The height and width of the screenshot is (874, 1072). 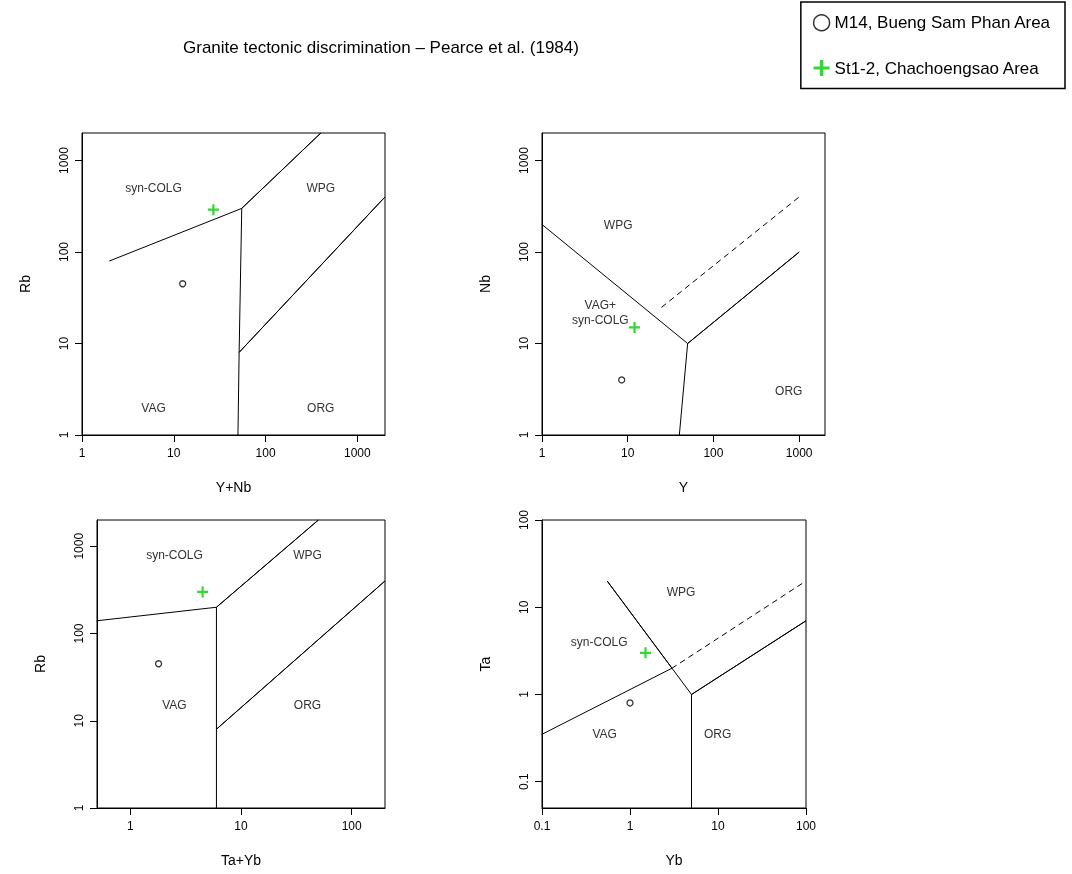 What do you see at coordinates (485, 283) in the screenshot?
I see `y-axis-title: Nb` at bounding box center [485, 283].